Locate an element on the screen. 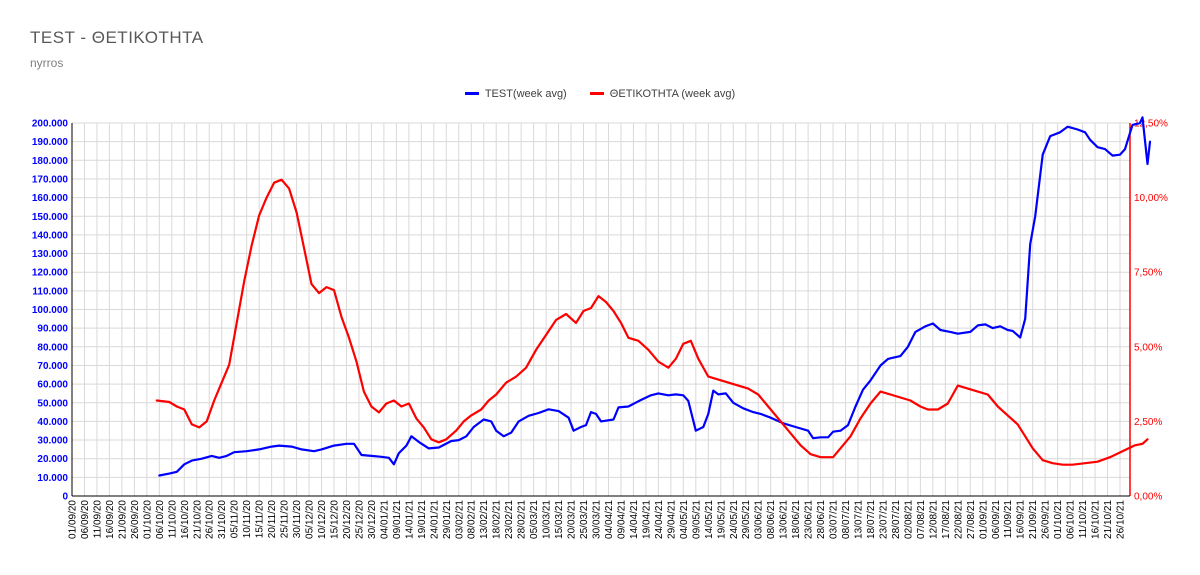  x-tick-label: 21/09/21 is located at coordinates (1033, 519).